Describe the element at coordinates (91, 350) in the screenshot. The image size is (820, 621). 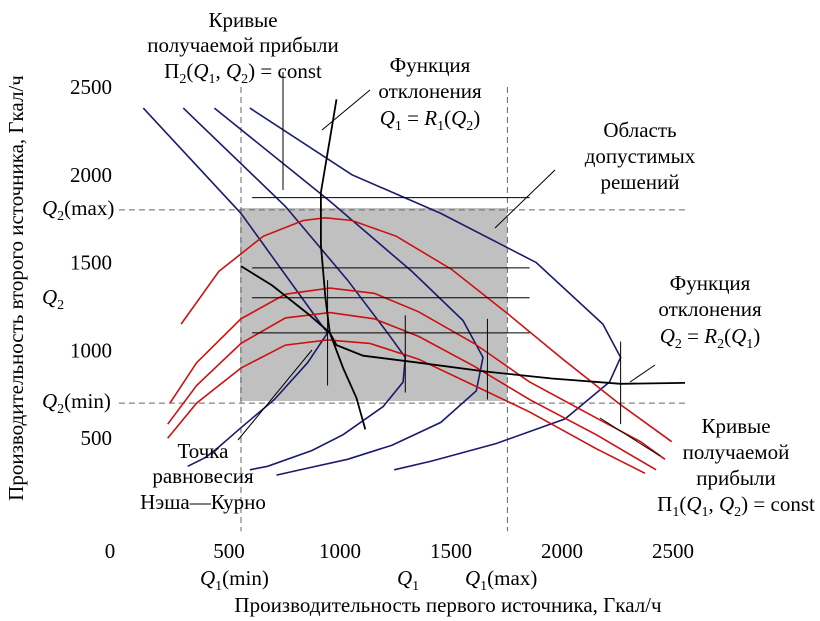
I see `y-tick-1000: 1000` at that location.